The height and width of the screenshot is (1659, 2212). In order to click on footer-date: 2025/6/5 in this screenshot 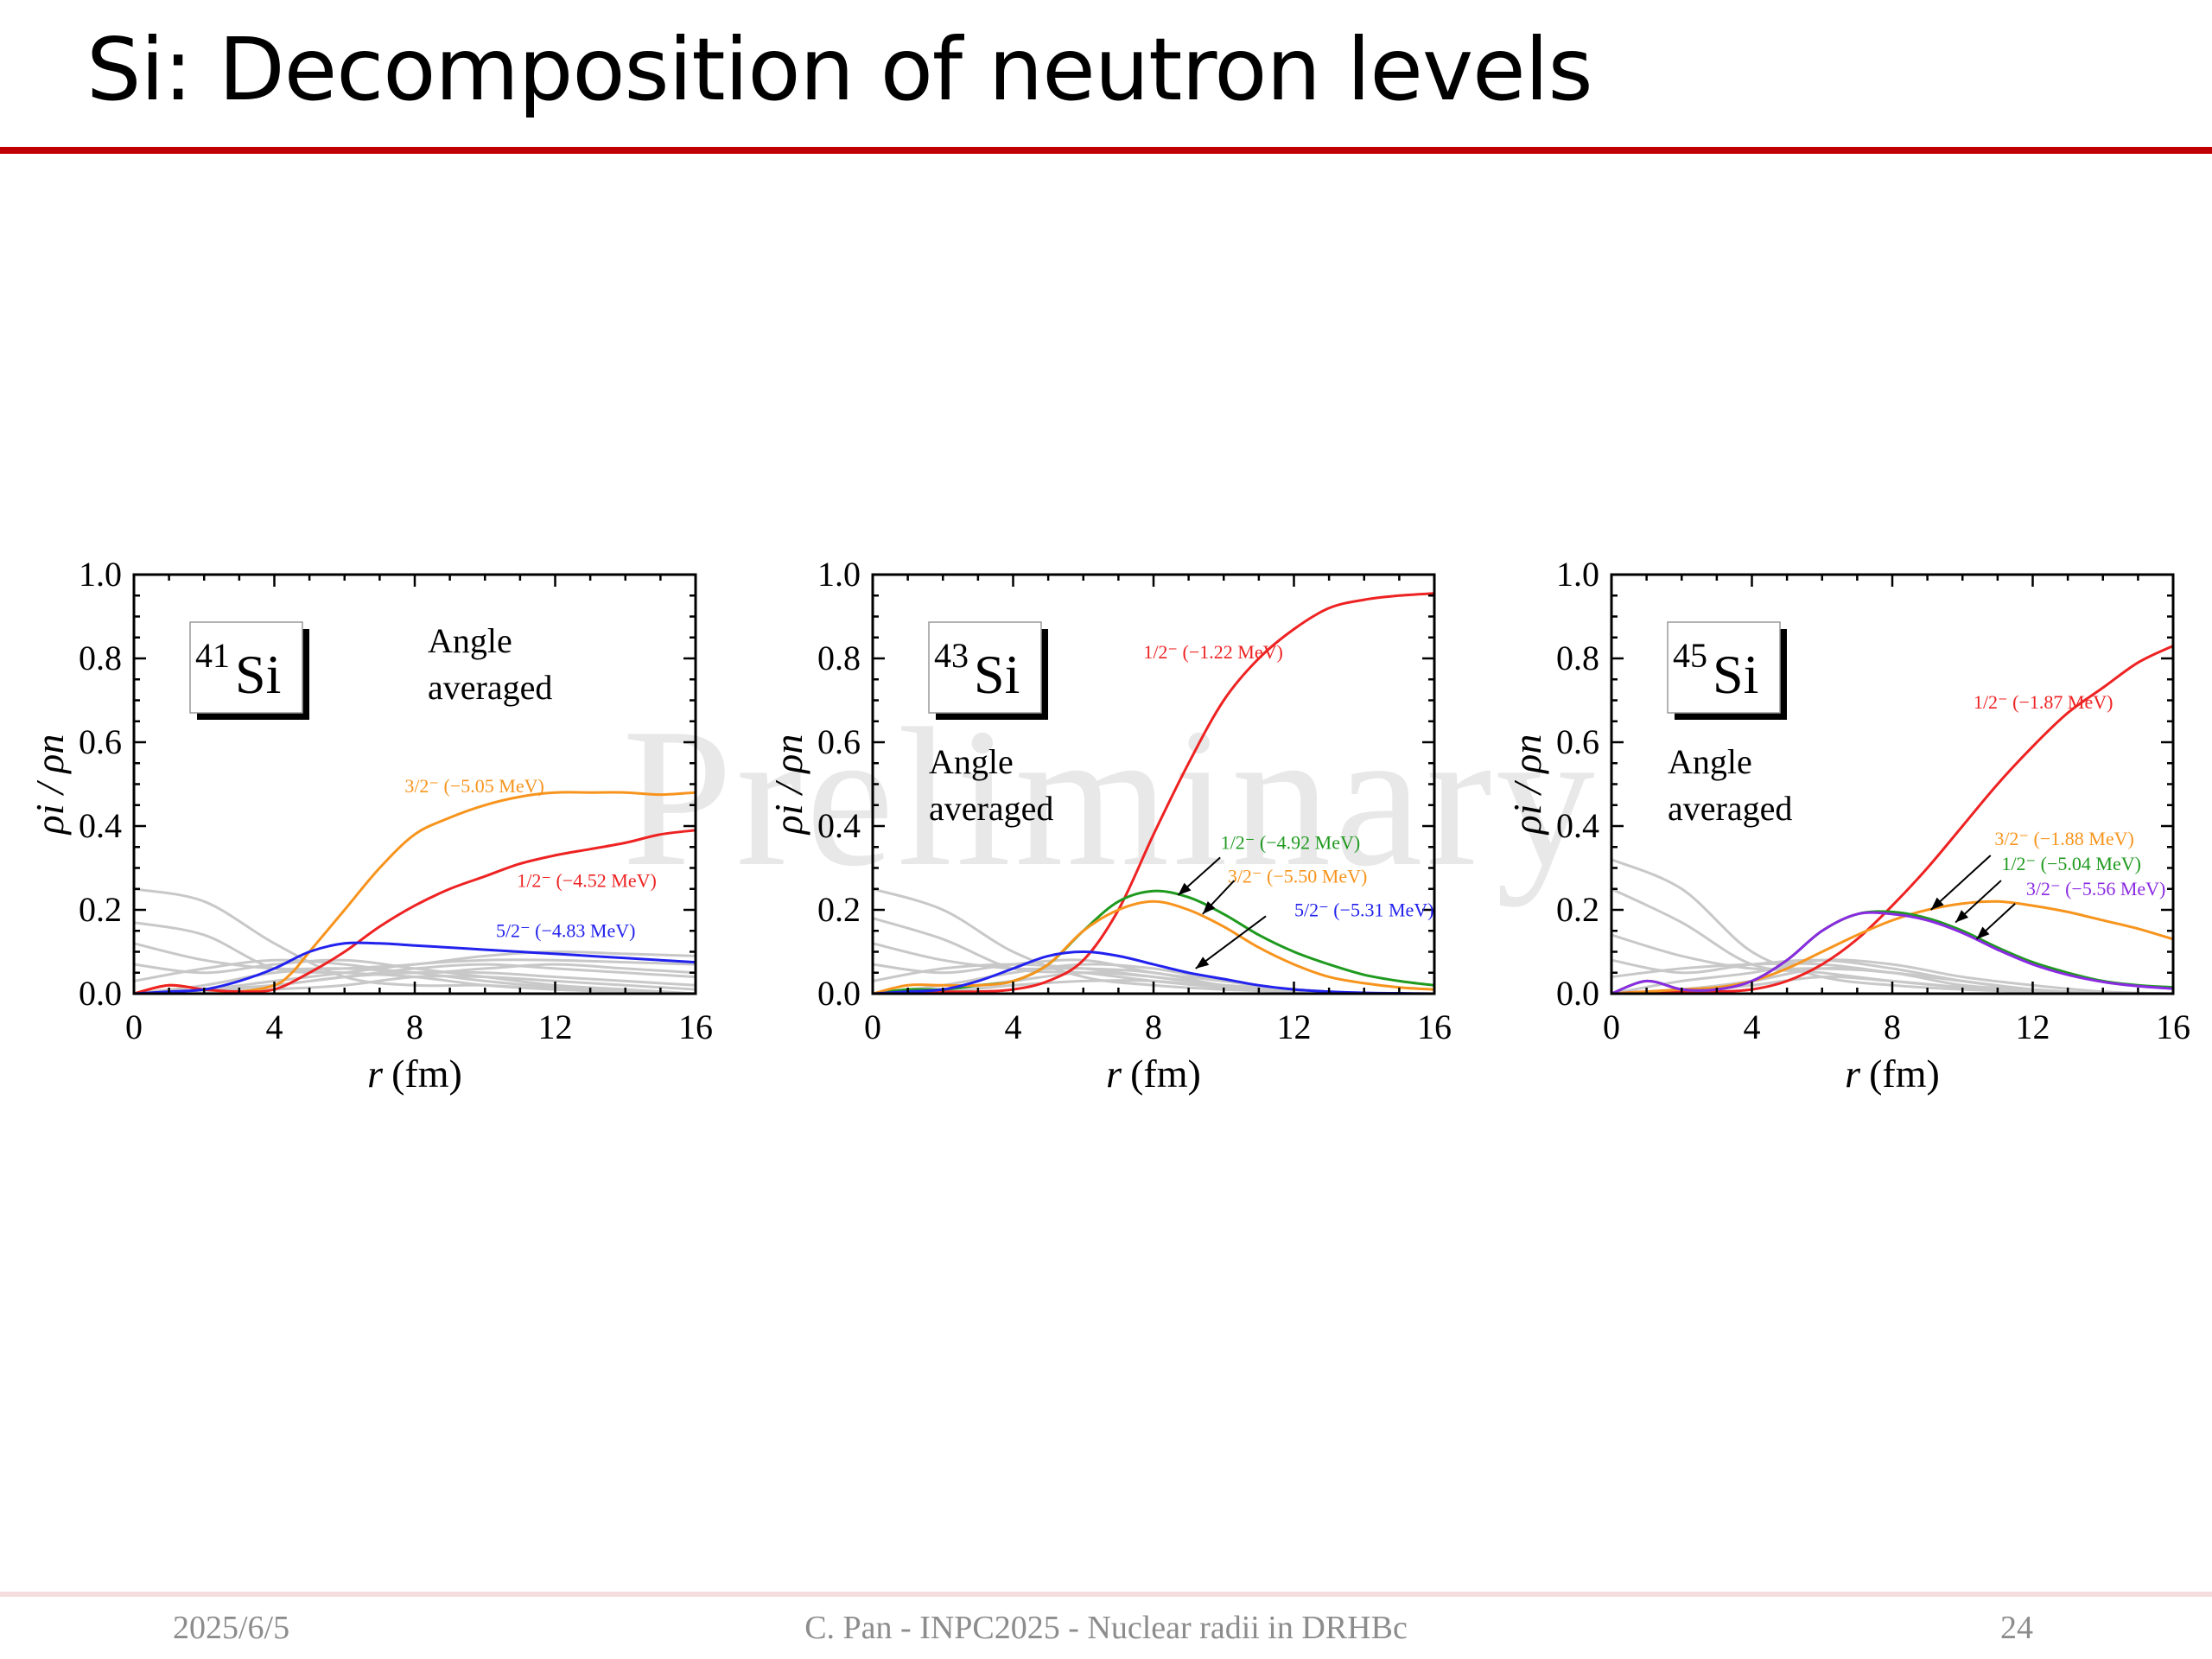, I will do `click(232, 1628)`.